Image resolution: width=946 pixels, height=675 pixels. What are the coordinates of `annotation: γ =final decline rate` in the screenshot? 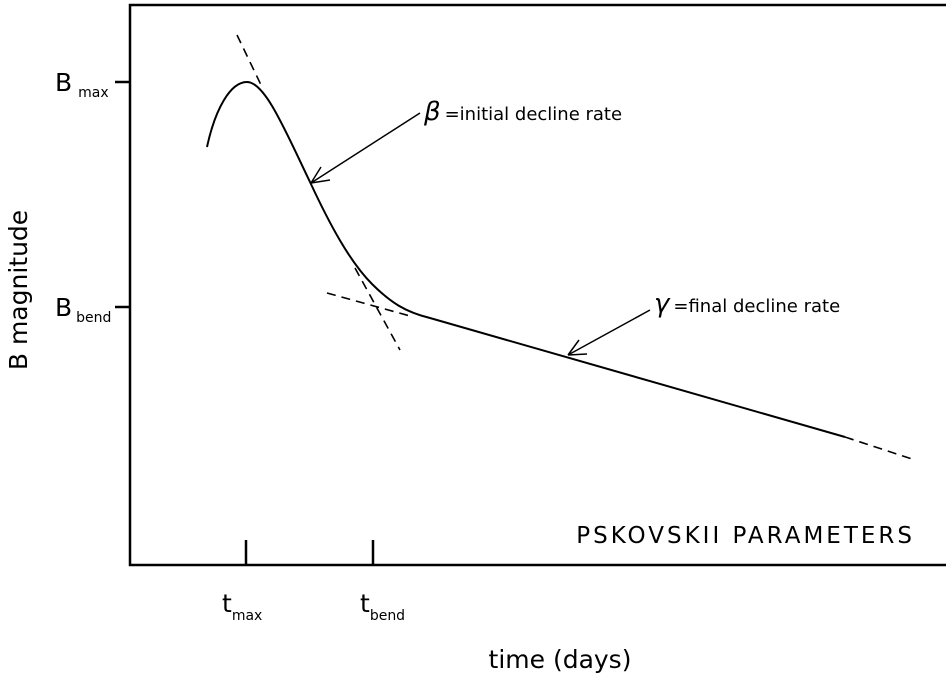 It's located at (747, 304).